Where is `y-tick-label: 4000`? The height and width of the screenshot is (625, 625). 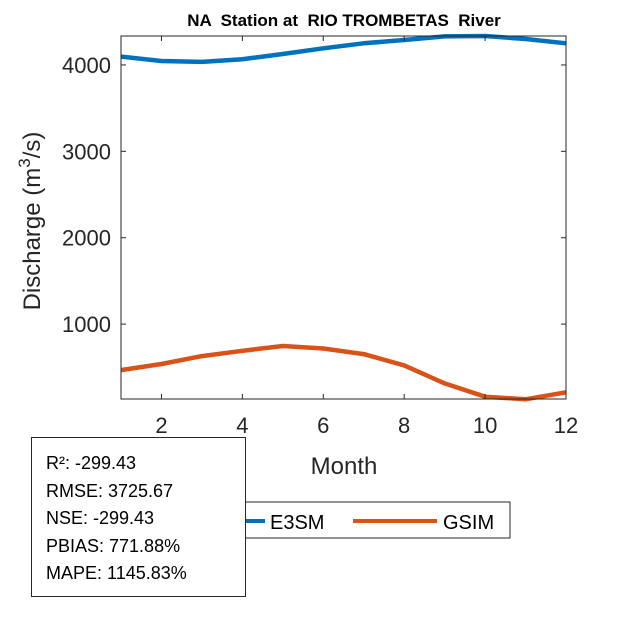 y-tick-label: 4000 is located at coordinates (86, 65).